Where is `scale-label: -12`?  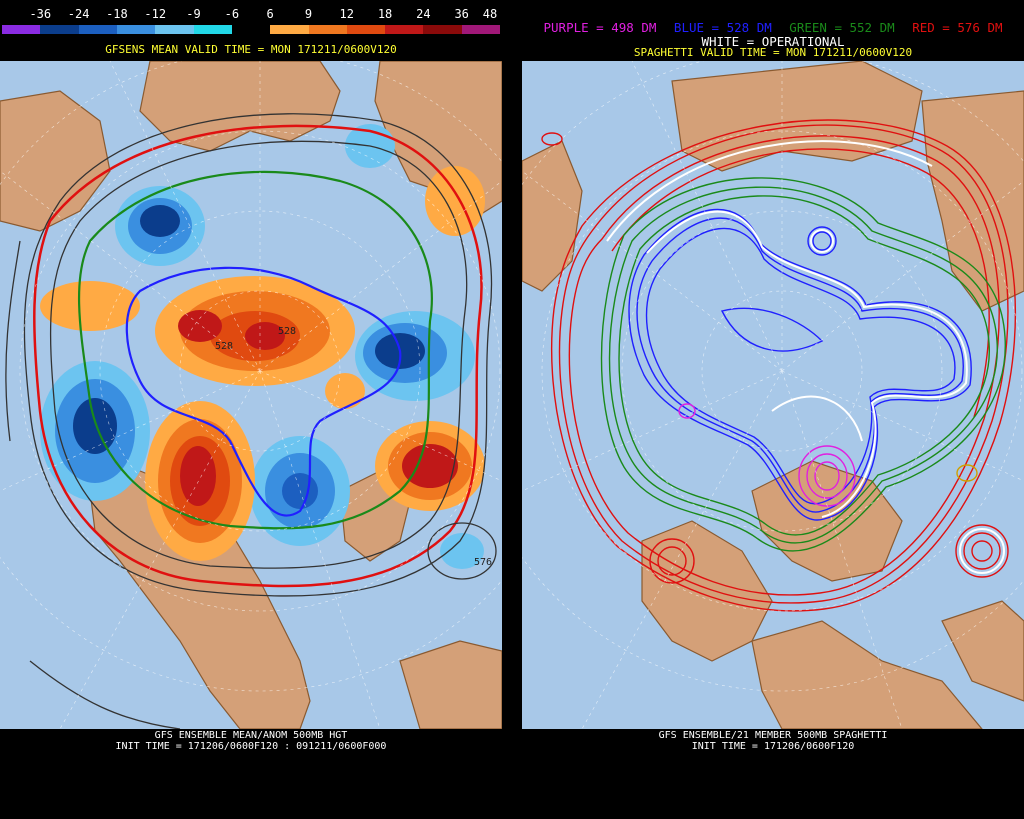 scale-label: -12 is located at coordinates (155, 14).